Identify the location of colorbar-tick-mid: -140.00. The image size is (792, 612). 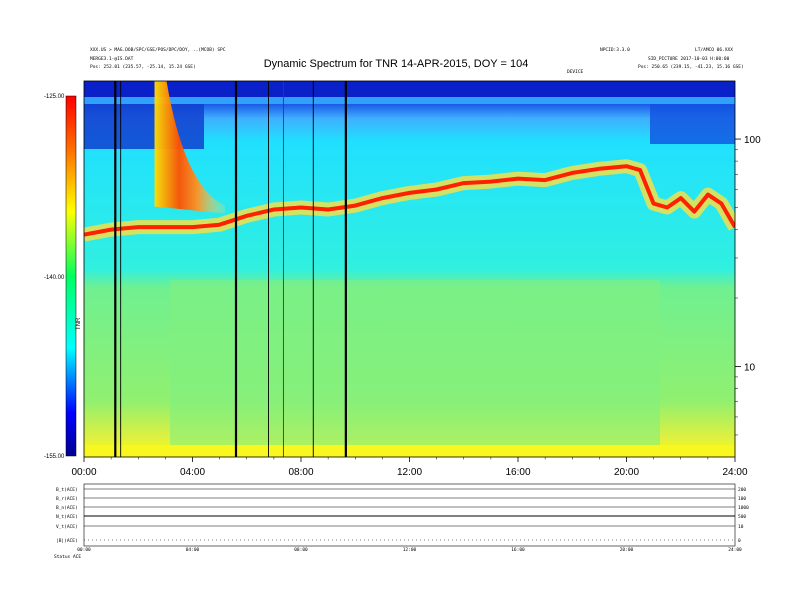
(54, 278).